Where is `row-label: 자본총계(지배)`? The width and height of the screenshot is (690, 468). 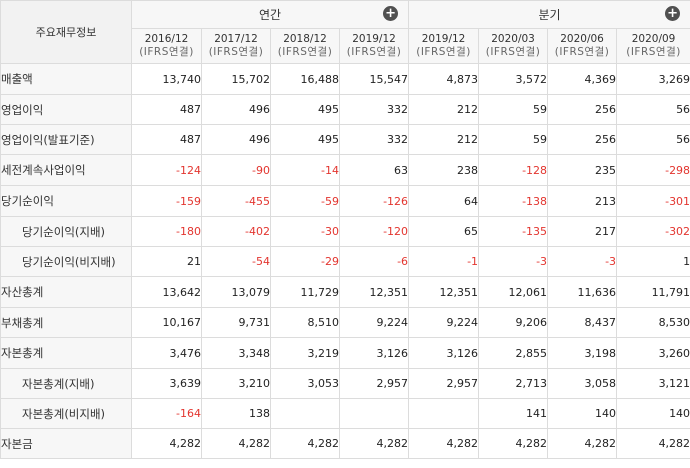
row-label: 자본총계(지배) is located at coordinates (66, 383).